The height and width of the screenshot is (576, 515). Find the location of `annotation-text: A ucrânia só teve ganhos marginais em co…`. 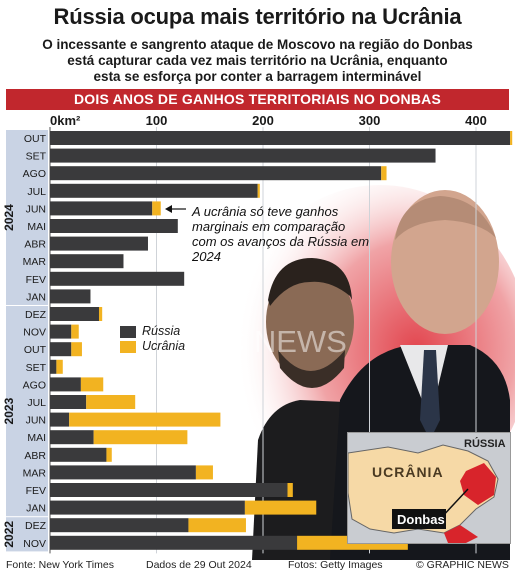

annotation-text: A ucrânia só teve ganhos marginais em co… is located at coordinates (281, 234).